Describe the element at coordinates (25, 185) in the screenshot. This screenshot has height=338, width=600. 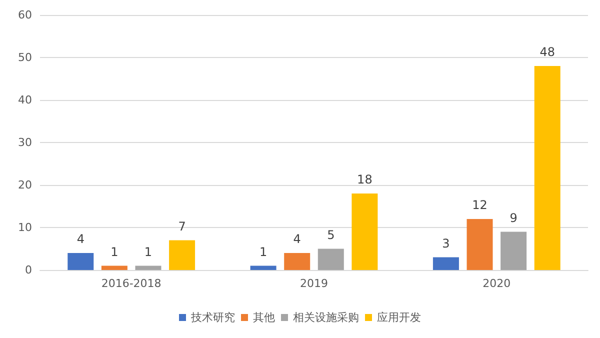
I see `y-tick-label: 20` at that location.